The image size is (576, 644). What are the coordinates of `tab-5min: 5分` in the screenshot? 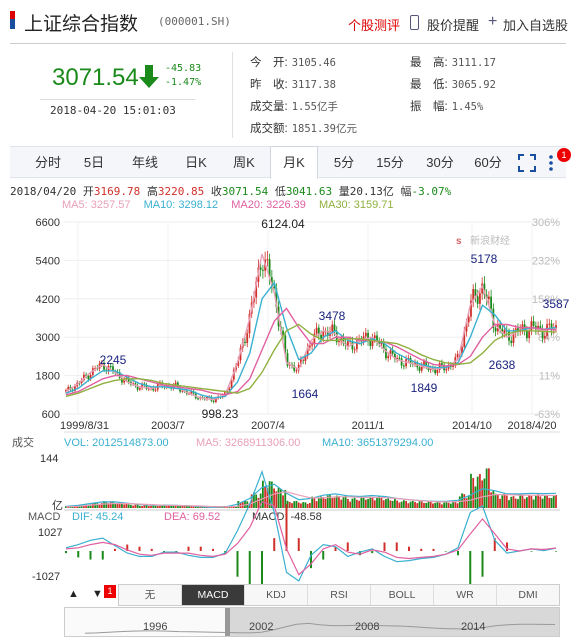 It's located at (344, 162).